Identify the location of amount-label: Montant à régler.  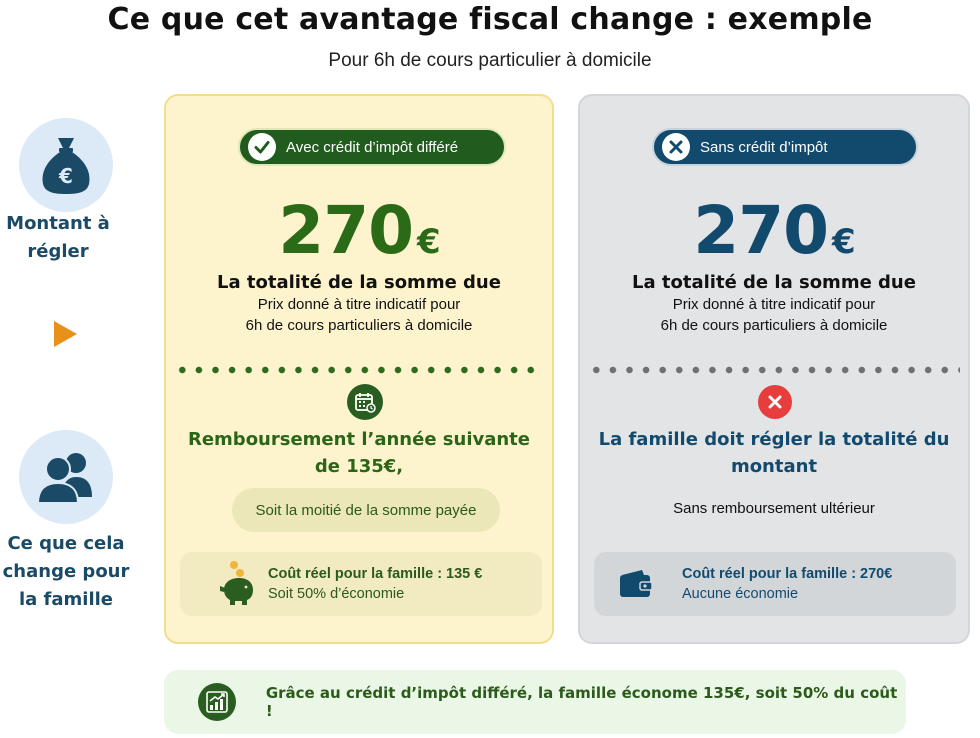
(58, 237).